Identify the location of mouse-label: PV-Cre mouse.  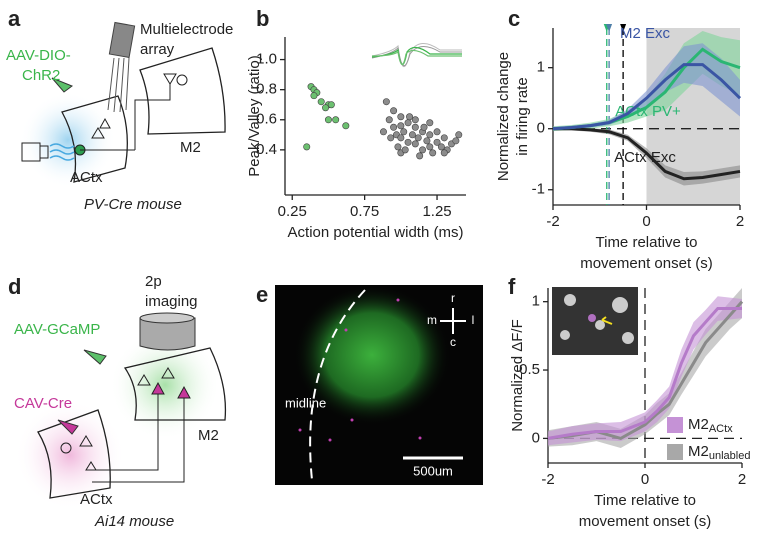
(133, 204).